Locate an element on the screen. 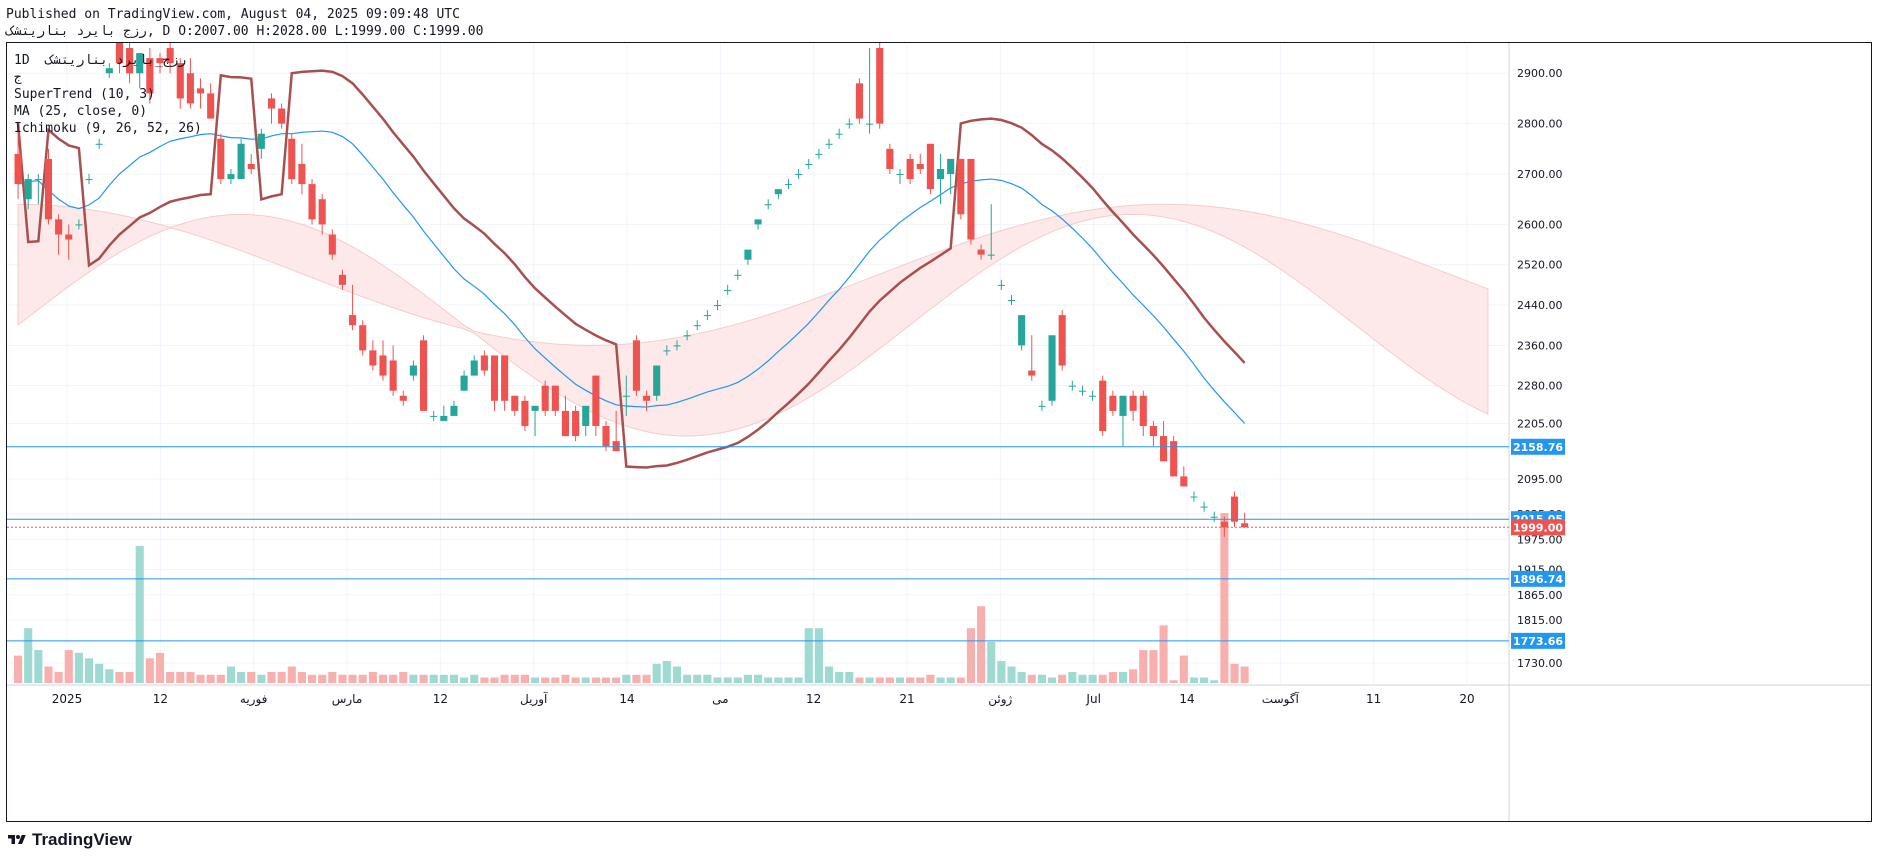 The width and height of the screenshot is (1878, 858). y-tick-label: 1730.00 is located at coordinates (1540, 663).